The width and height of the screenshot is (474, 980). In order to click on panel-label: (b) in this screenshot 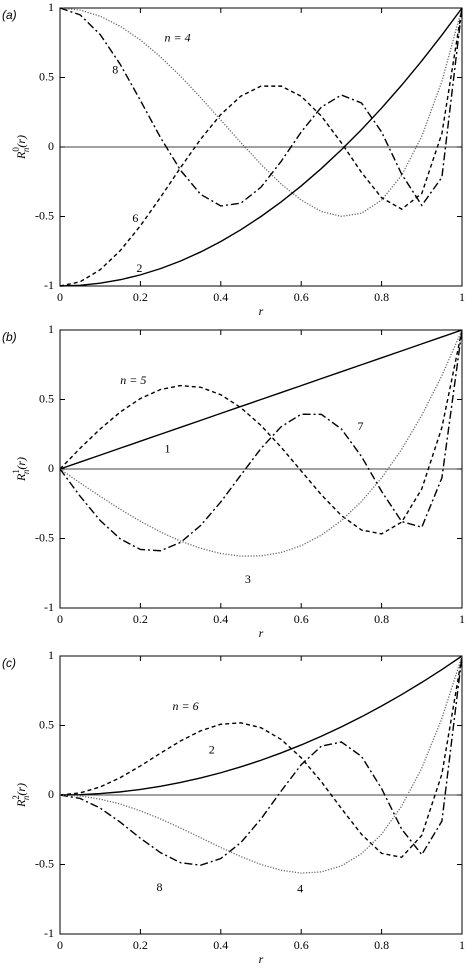, I will do `click(9, 337)`.